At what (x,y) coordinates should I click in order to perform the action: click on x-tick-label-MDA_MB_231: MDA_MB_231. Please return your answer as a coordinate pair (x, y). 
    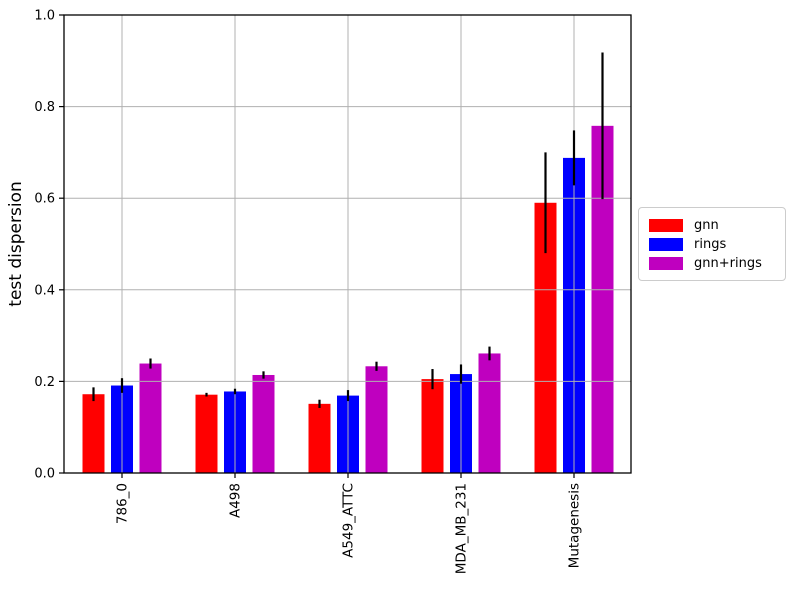
    Looking at the image, I should click on (462, 528).